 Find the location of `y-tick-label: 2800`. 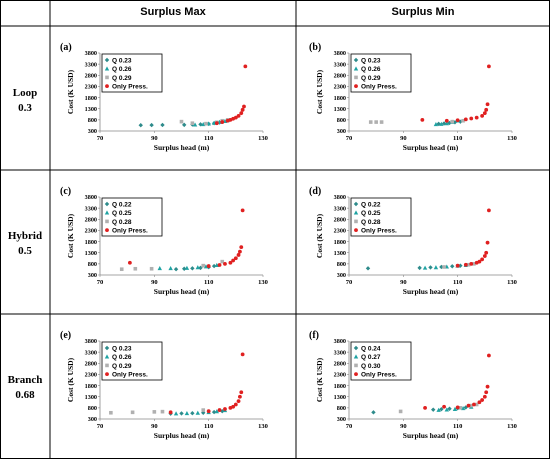

y-tick-label: 2800 is located at coordinates (340, 219).